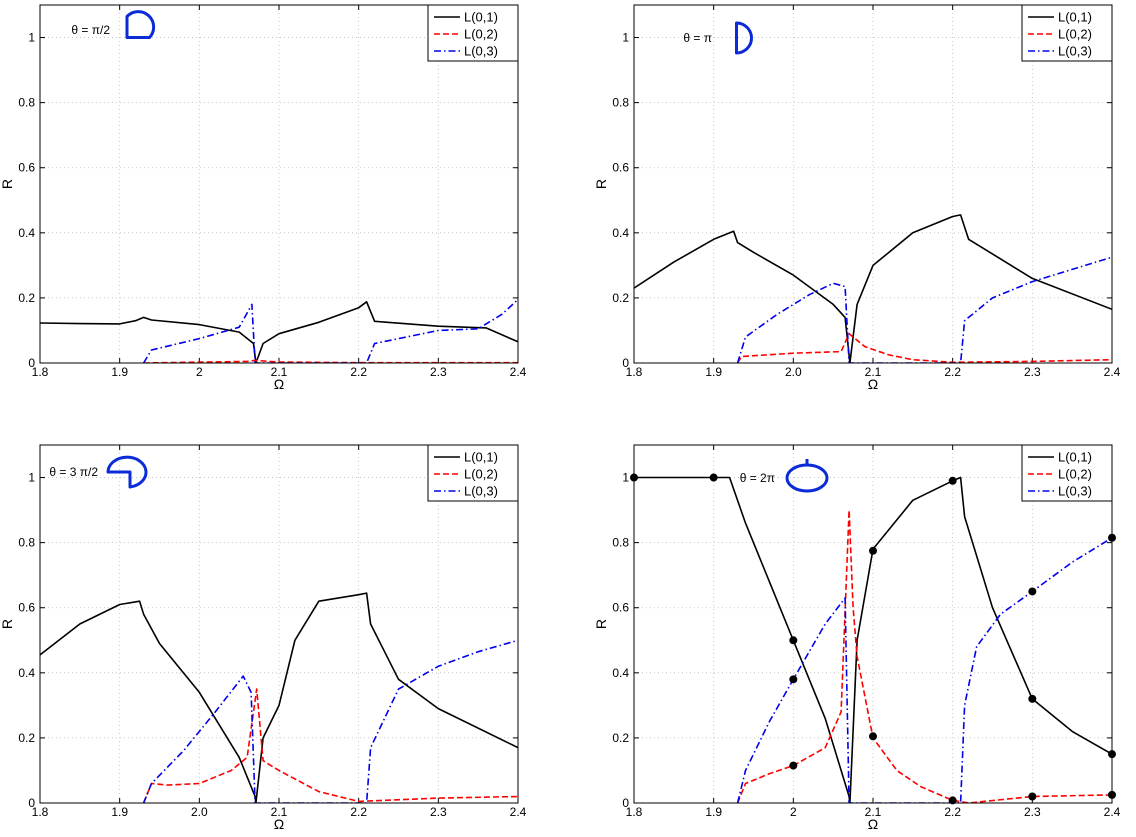 This screenshot has height=837, width=1136. Describe the element at coordinates (127, 472) in the screenshot. I see `three-quarter-circle-icon` at that location.